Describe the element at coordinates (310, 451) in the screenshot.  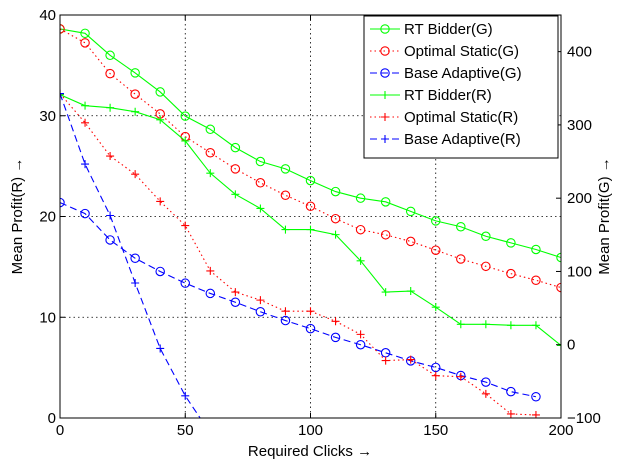
I see `x-axis-label: Required Clicks →` at that location.